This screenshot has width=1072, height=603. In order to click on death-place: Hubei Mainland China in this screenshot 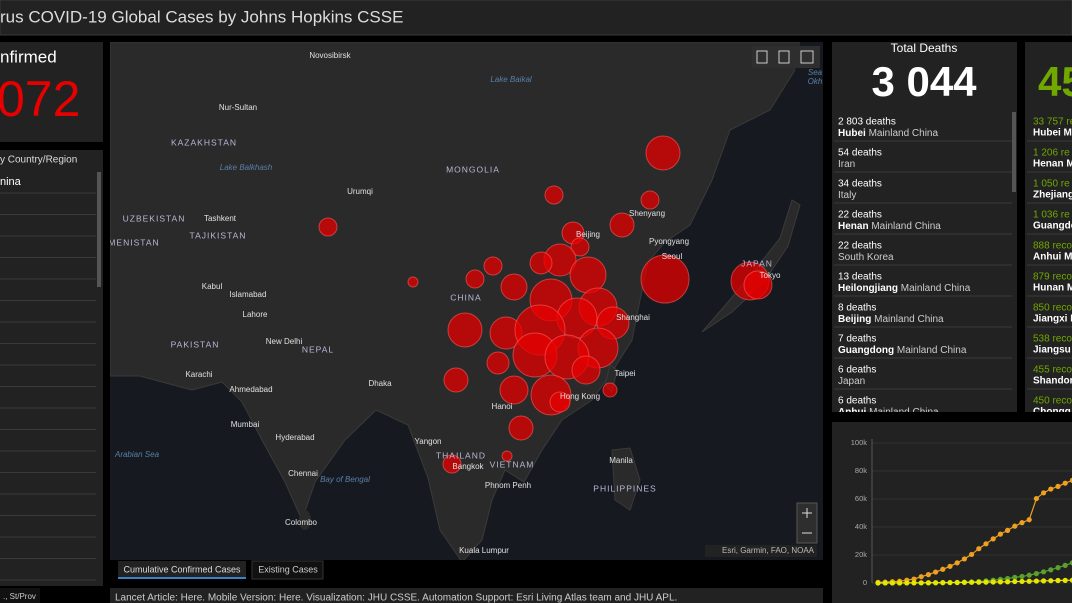, I will do `click(888, 133)`.